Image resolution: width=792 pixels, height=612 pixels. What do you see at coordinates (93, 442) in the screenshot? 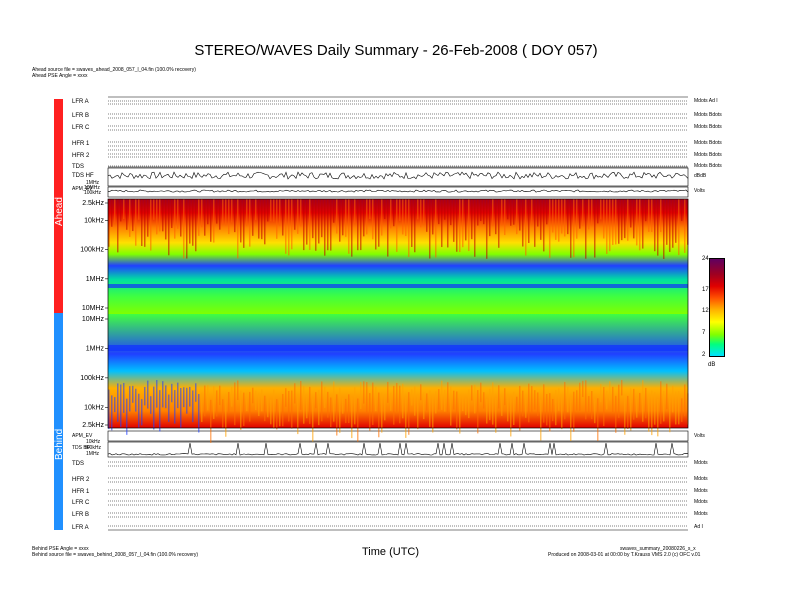
I see `behind-aux-label: 10kHz` at bounding box center [93, 442].